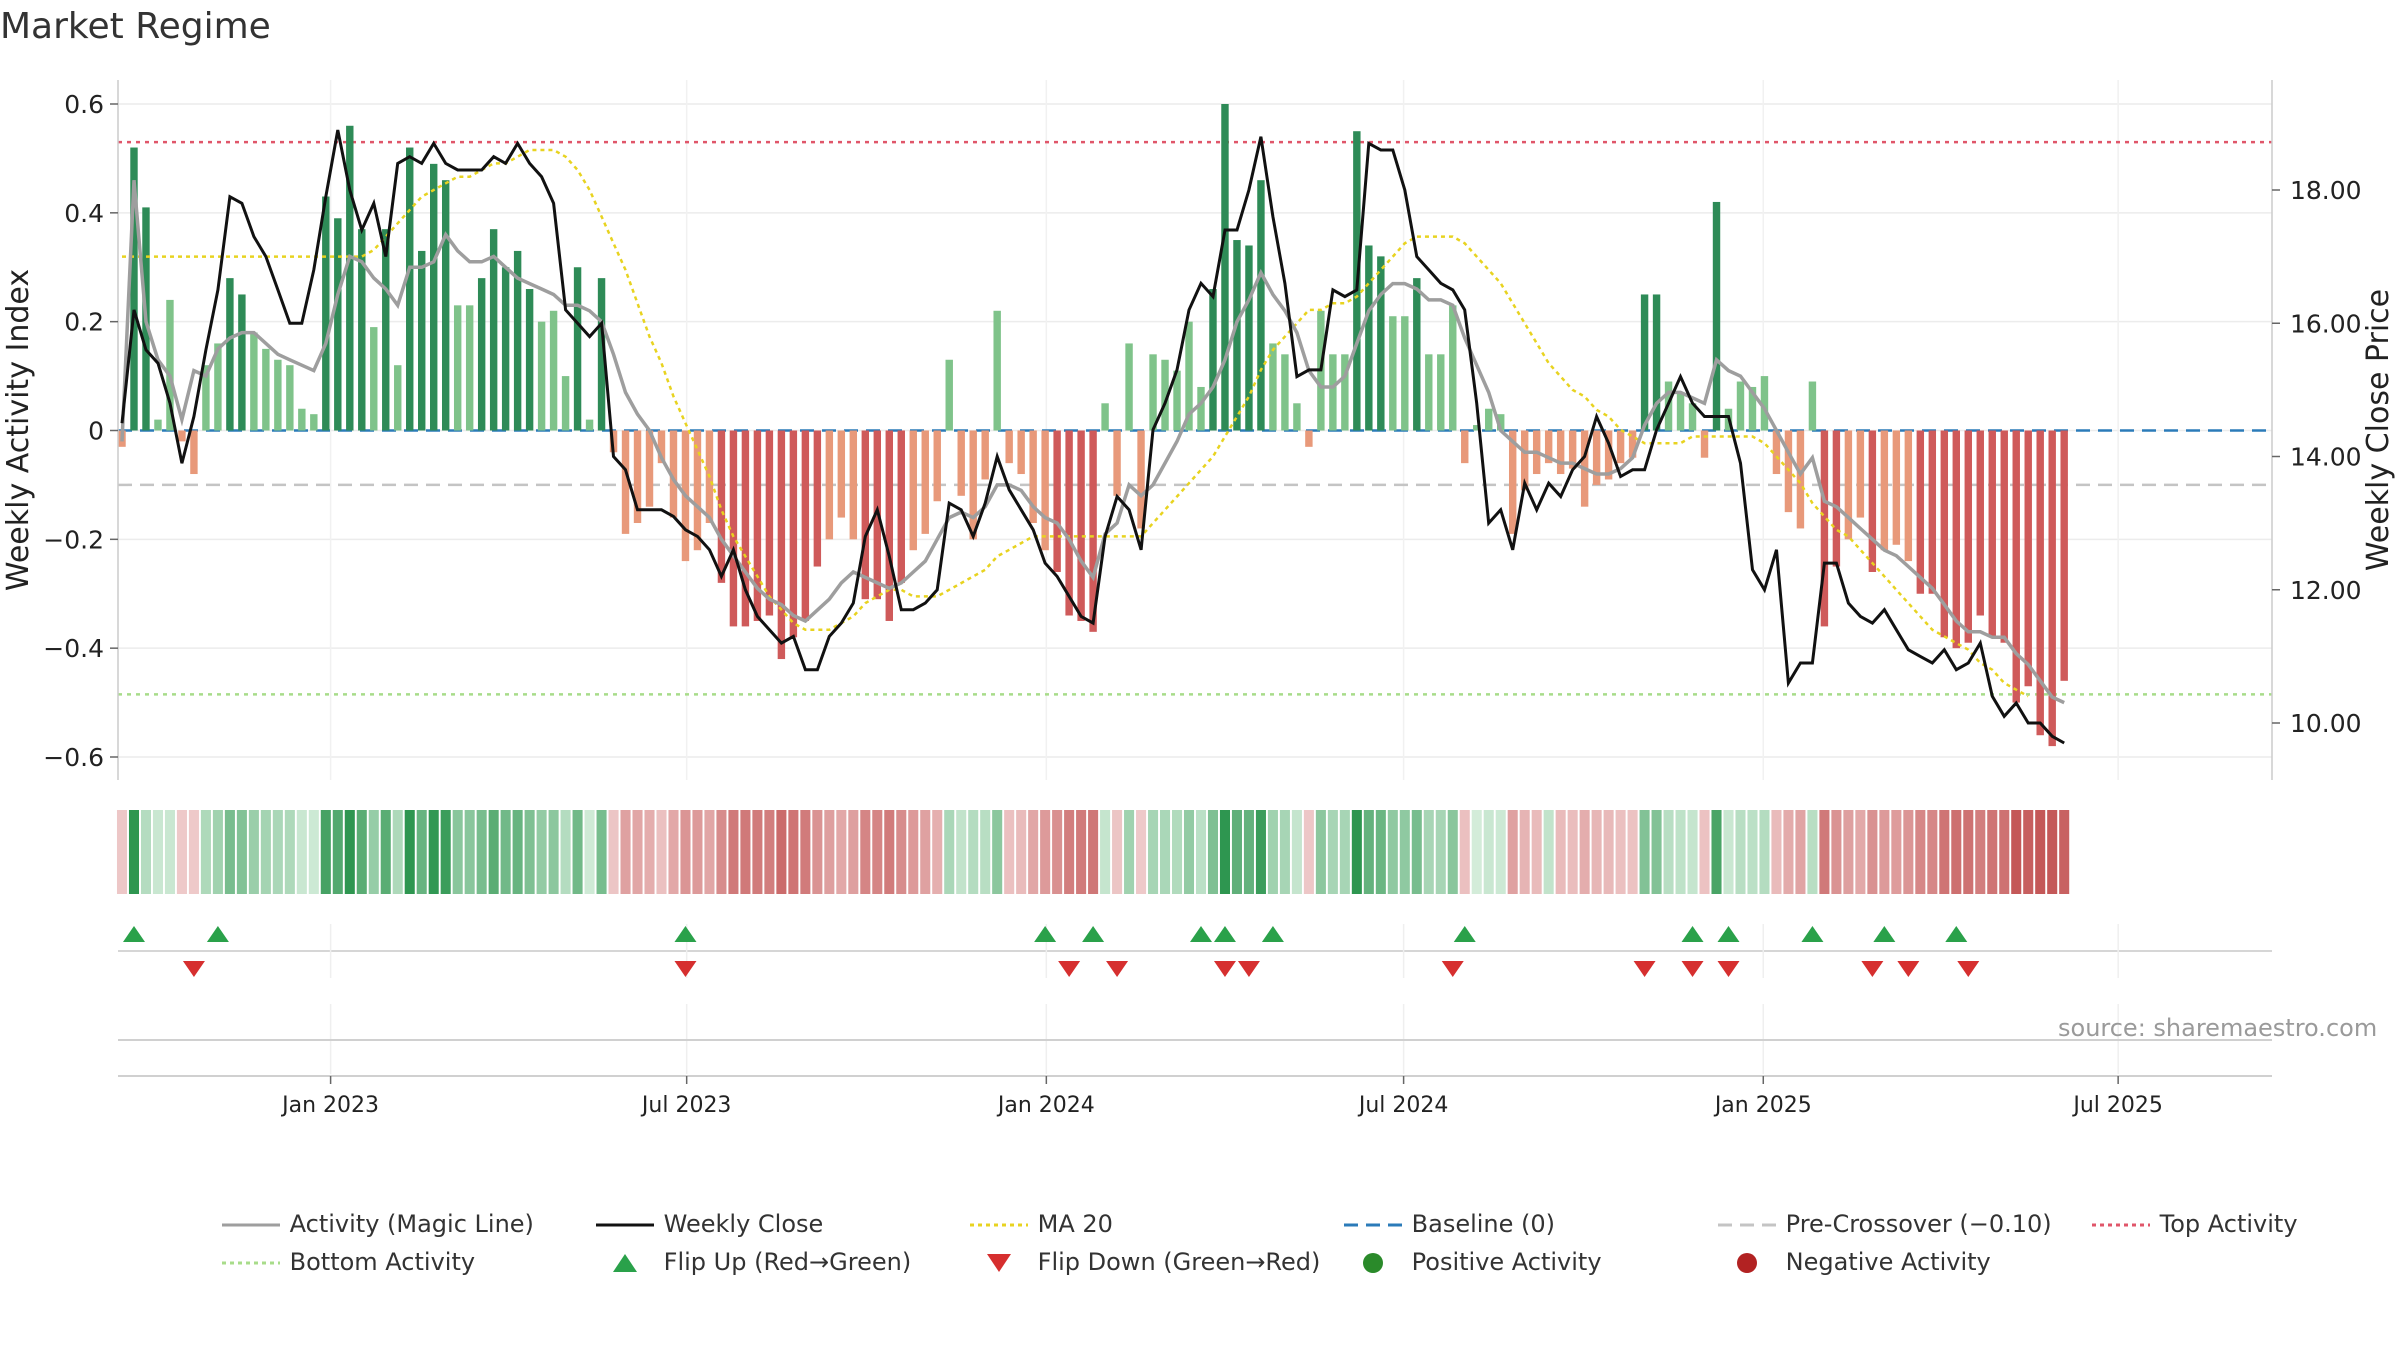  What do you see at coordinates (73, 539) in the screenshot?
I see `y-tick-label: −0.2` at bounding box center [73, 539].